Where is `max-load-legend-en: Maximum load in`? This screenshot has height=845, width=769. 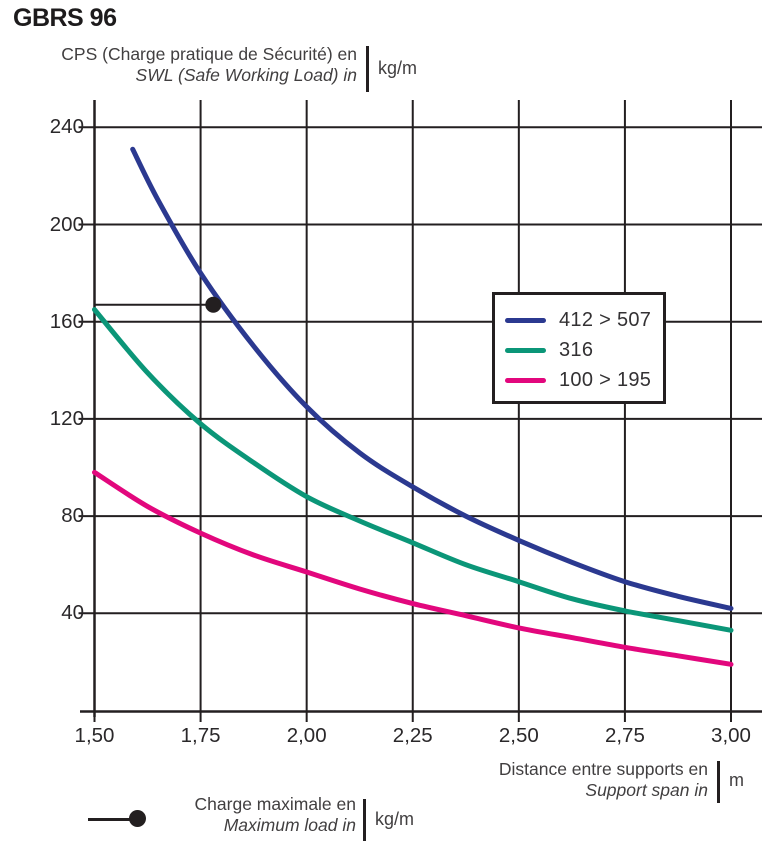 max-load-legend-en: Maximum load in is located at coordinates (289, 825).